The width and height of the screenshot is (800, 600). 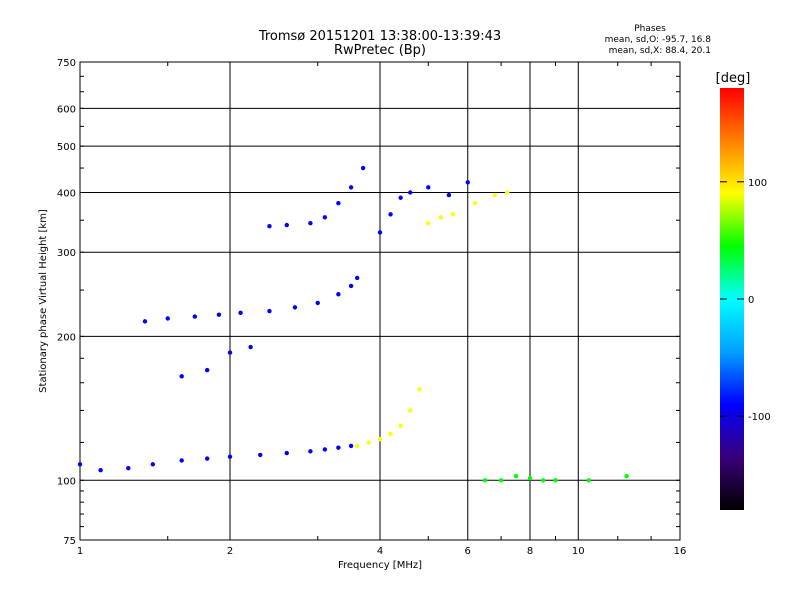 What do you see at coordinates (745, 300) in the screenshot?
I see `colorbar-ticks: 100 0 -100` at bounding box center [745, 300].